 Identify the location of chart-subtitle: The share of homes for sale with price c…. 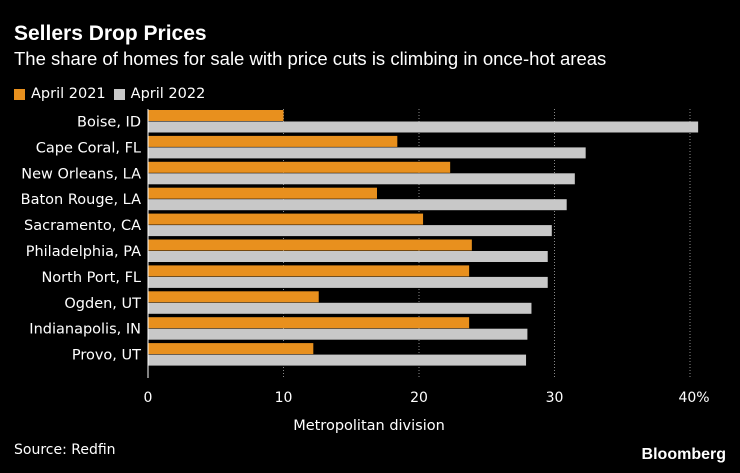
(310, 58).